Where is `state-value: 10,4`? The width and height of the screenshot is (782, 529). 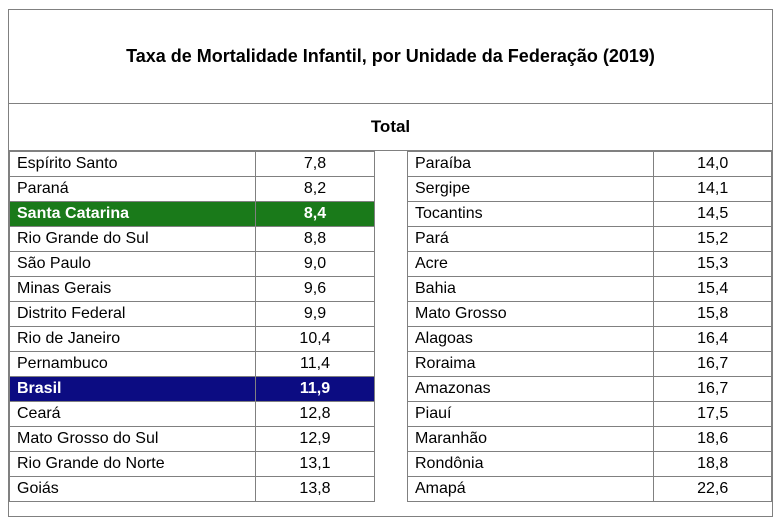 state-value: 10,4 is located at coordinates (315, 339).